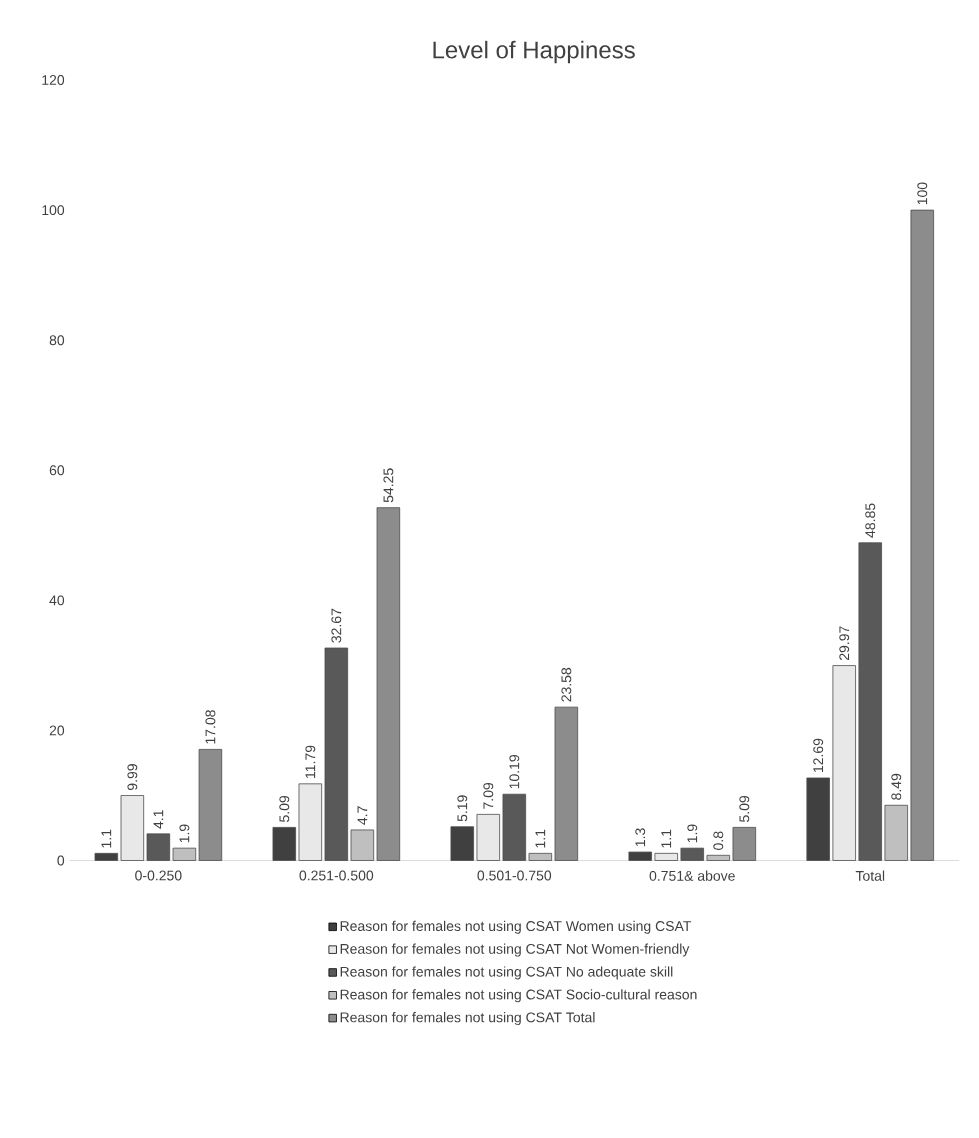 This screenshot has width=979, height=1138. Describe the element at coordinates (60, 860) in the screenshot. I see `y-tick-label: 0` at that location.